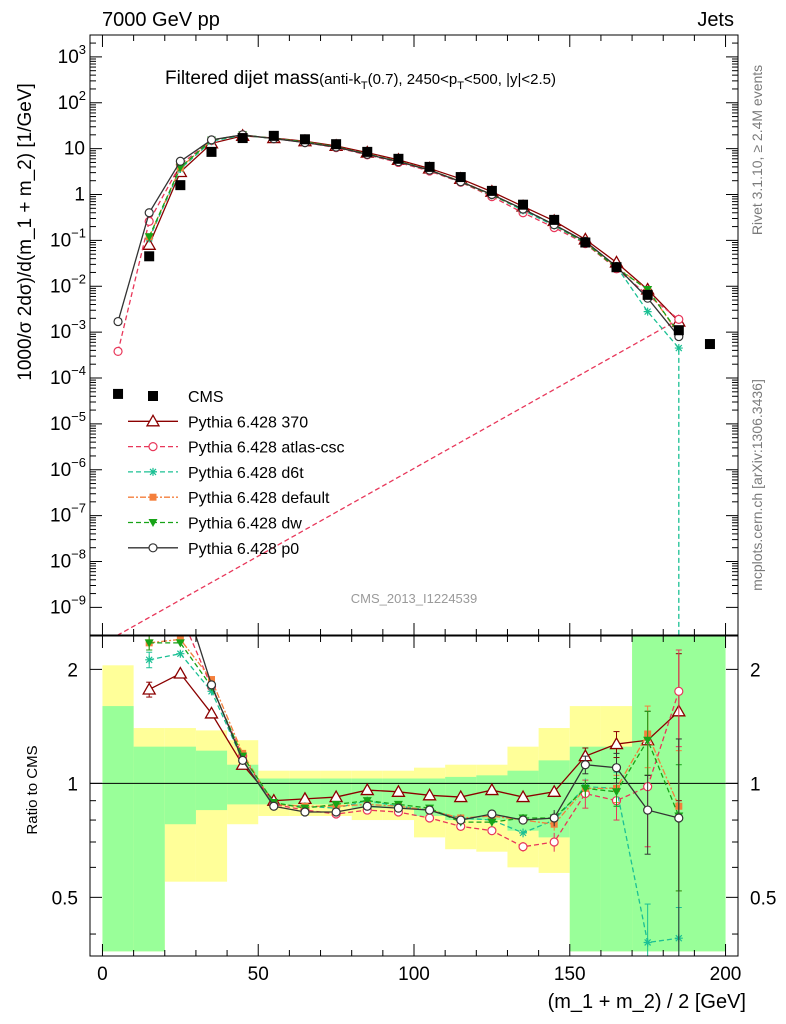  I want to click on title-sub-3: (0.7), 2450<p, so click(413, 79).